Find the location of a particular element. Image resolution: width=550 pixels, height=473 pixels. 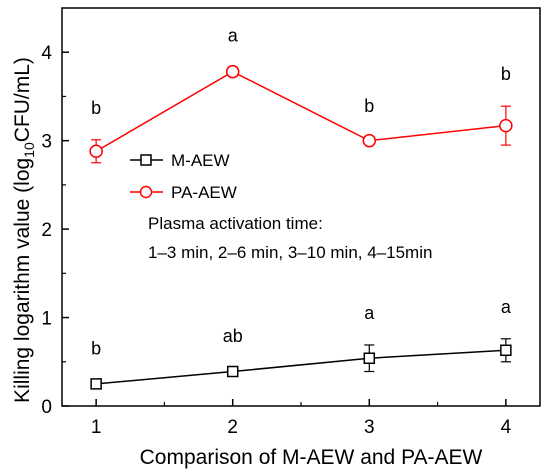

series-line-pa-aew is located at coordinates (300, 111).